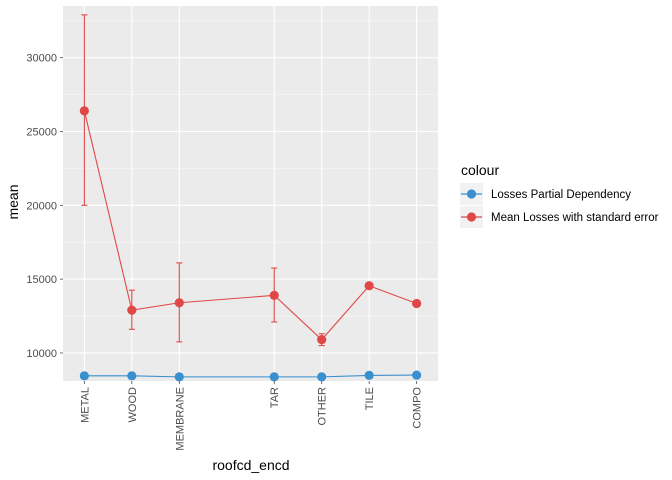 This screenshot has height=480, width=672. What do you see at coordinates (471, 194) in the screenshot?
I see `legend-key-point-partial-dependency` at bounding box center [471, 194].